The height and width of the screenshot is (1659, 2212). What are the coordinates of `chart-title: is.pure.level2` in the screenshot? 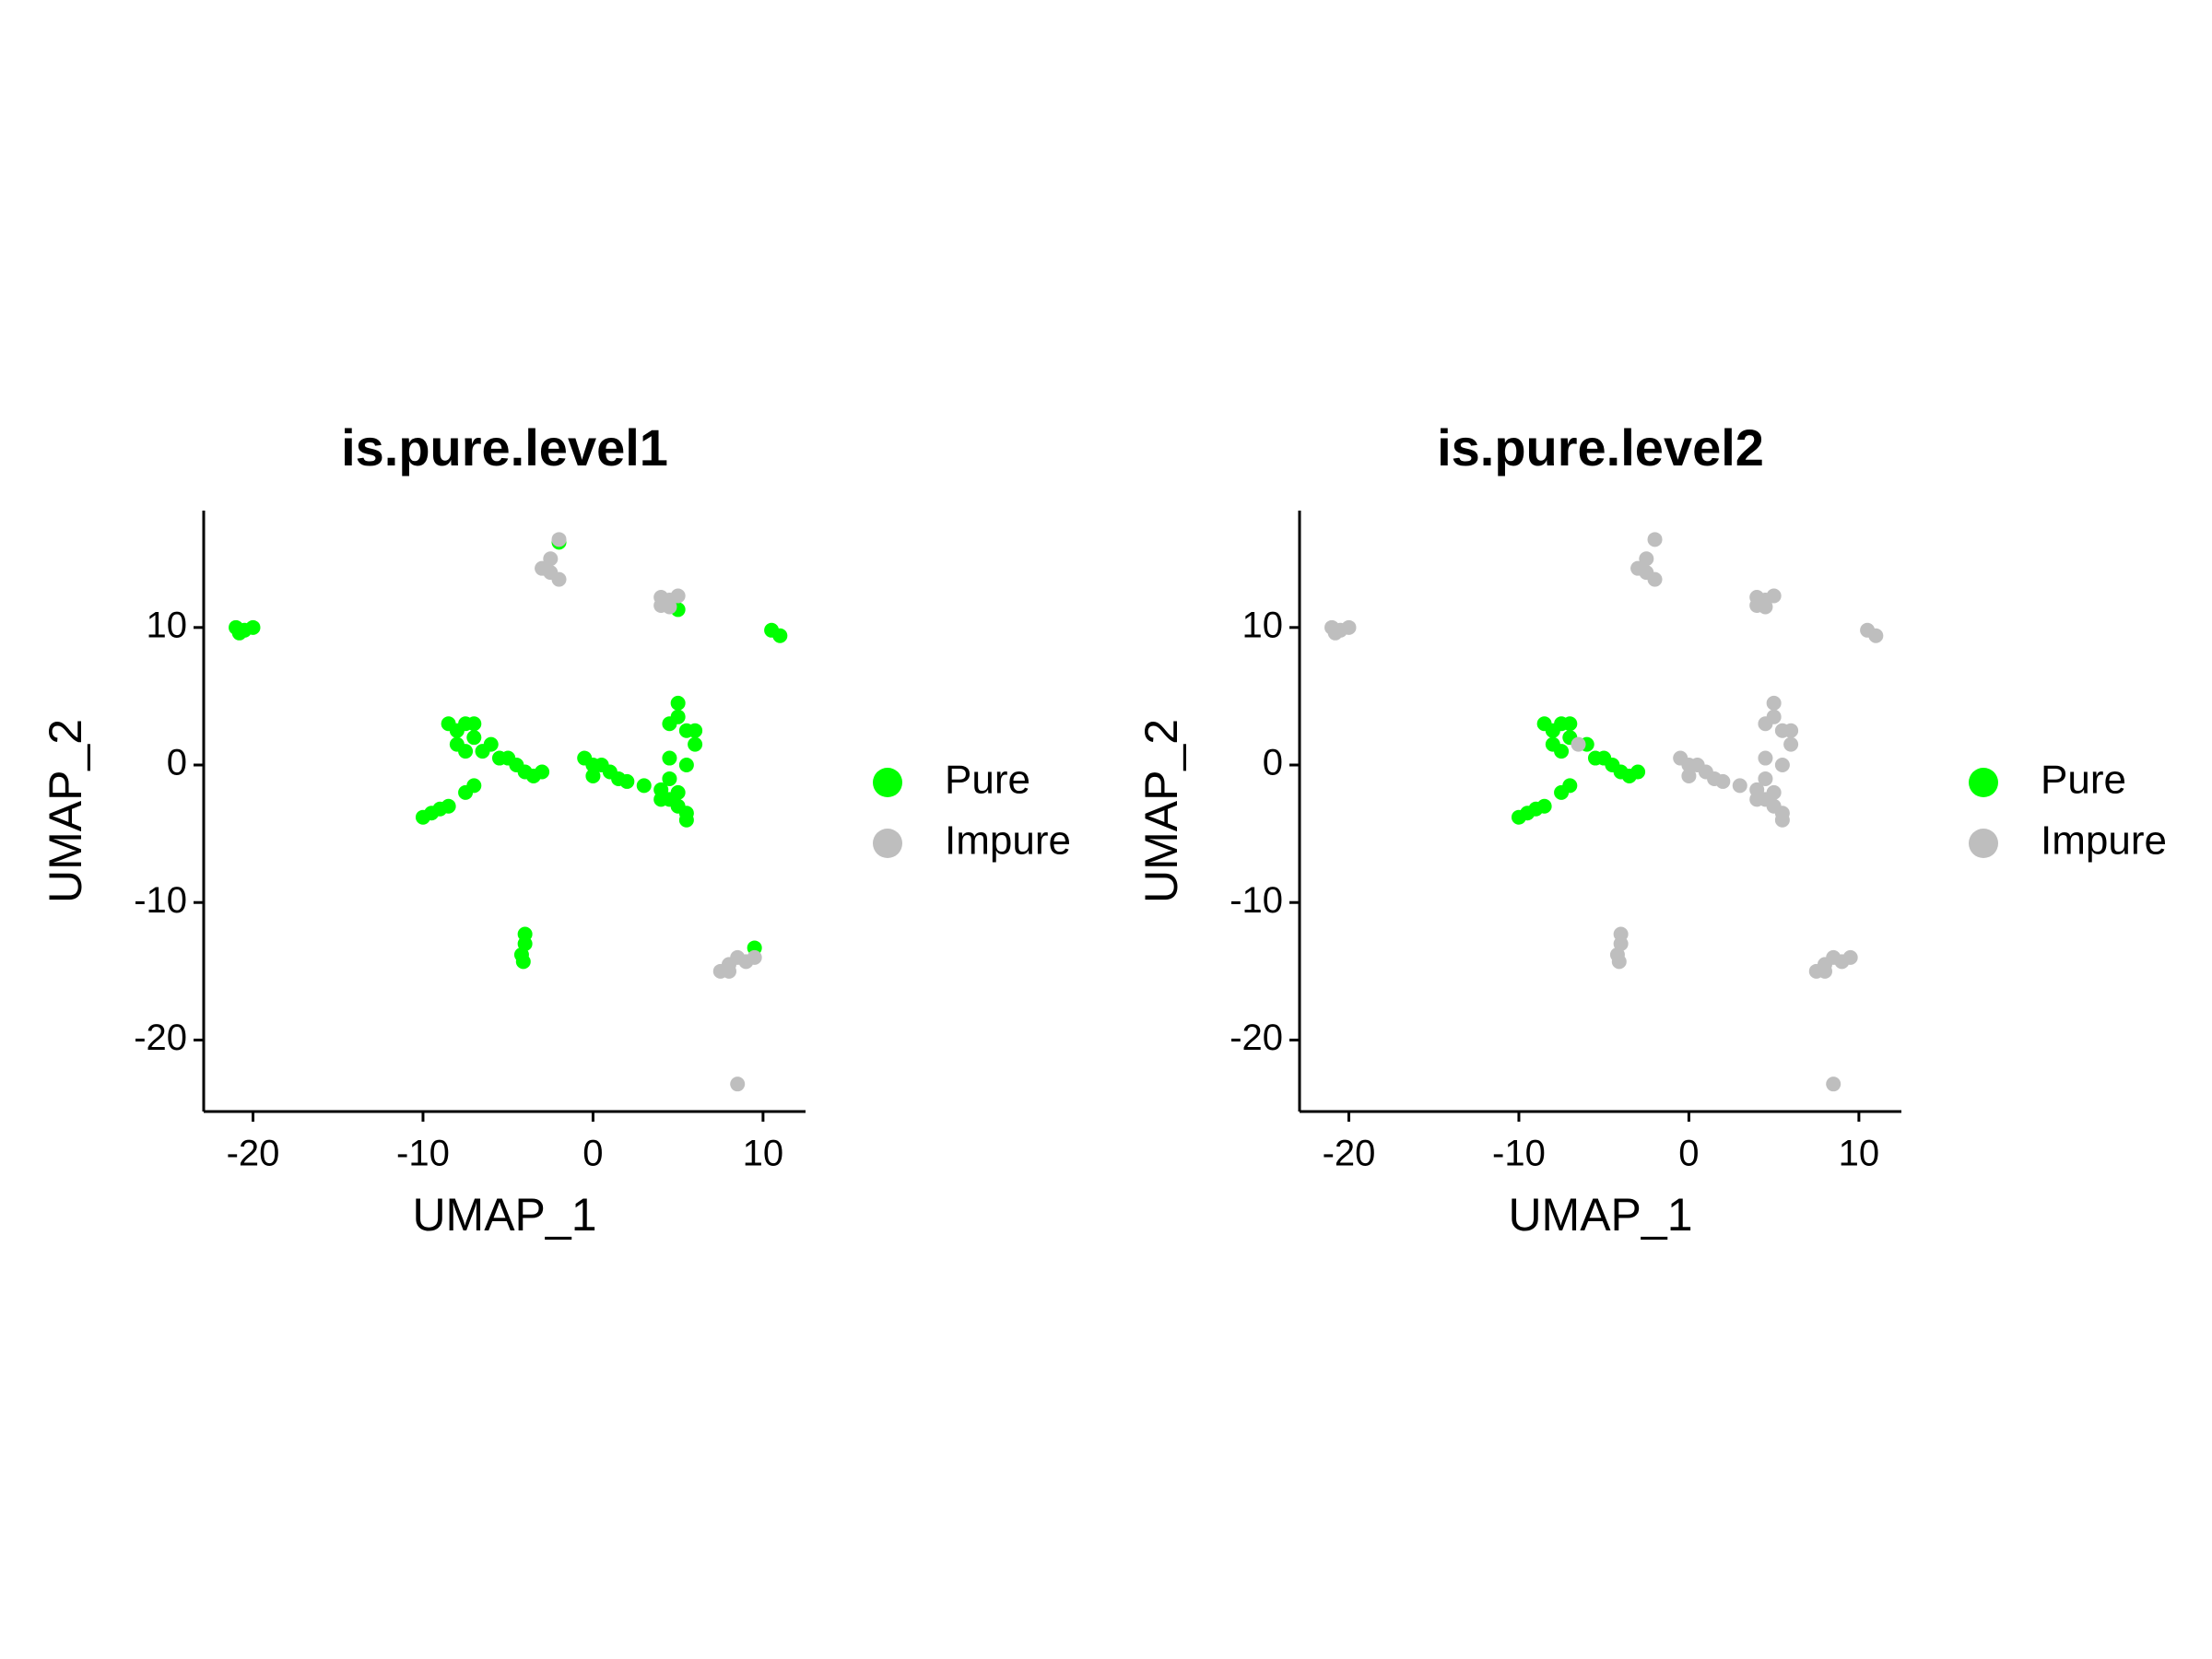 It's located at (1600, 447).